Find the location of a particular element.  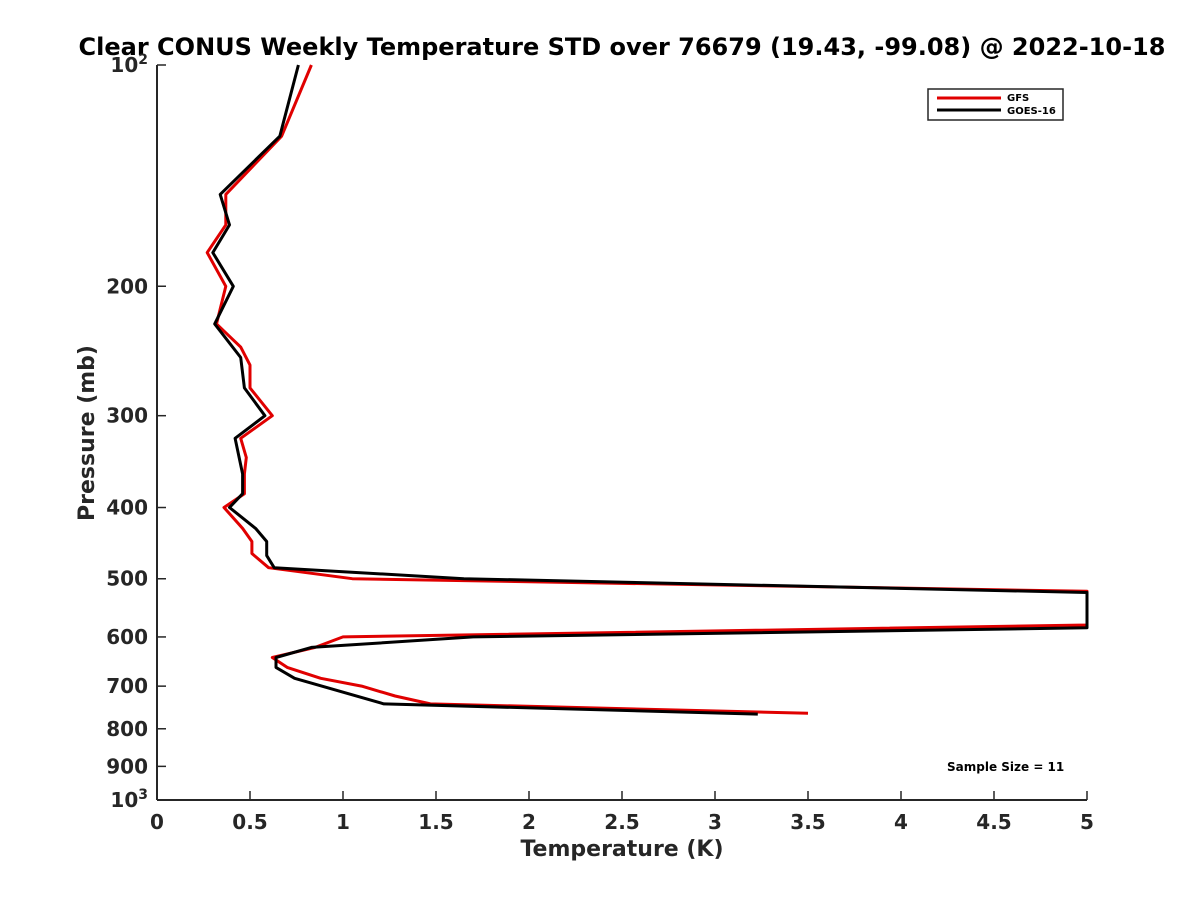

x-tick-label: 0.5 is located at coordinates (249, 822).